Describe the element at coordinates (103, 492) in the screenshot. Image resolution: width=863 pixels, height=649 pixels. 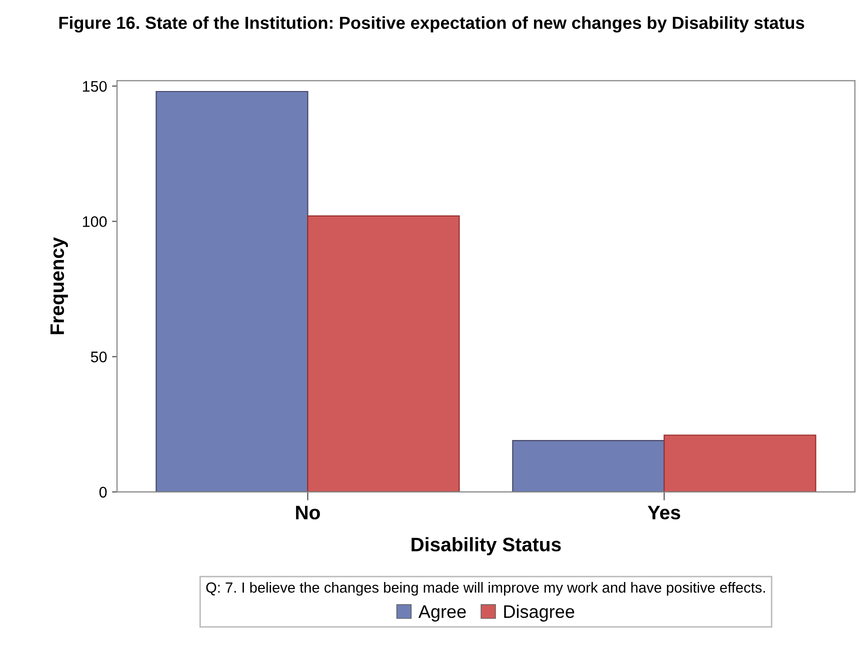
I see `y-tick-label: 0` at that location.